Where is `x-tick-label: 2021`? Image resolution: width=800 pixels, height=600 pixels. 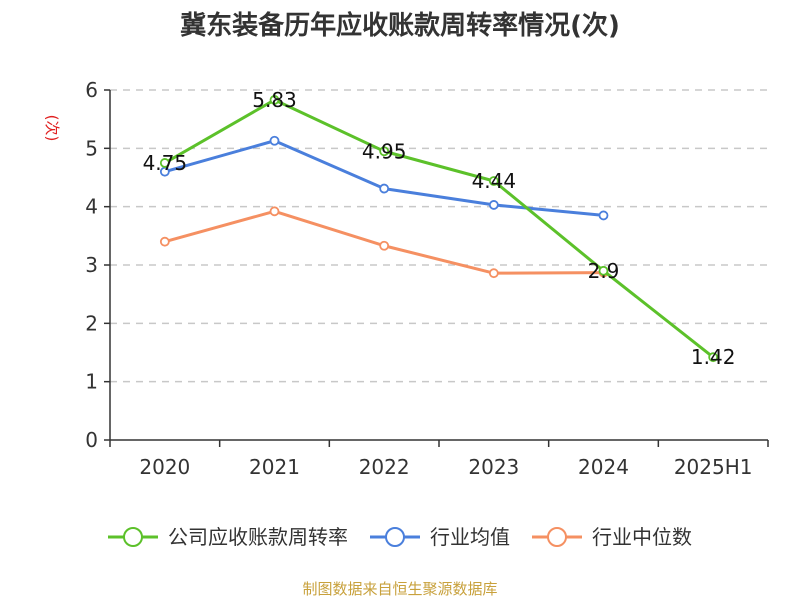
x-tick-label: 2021 is located at coordinates (274, 467).